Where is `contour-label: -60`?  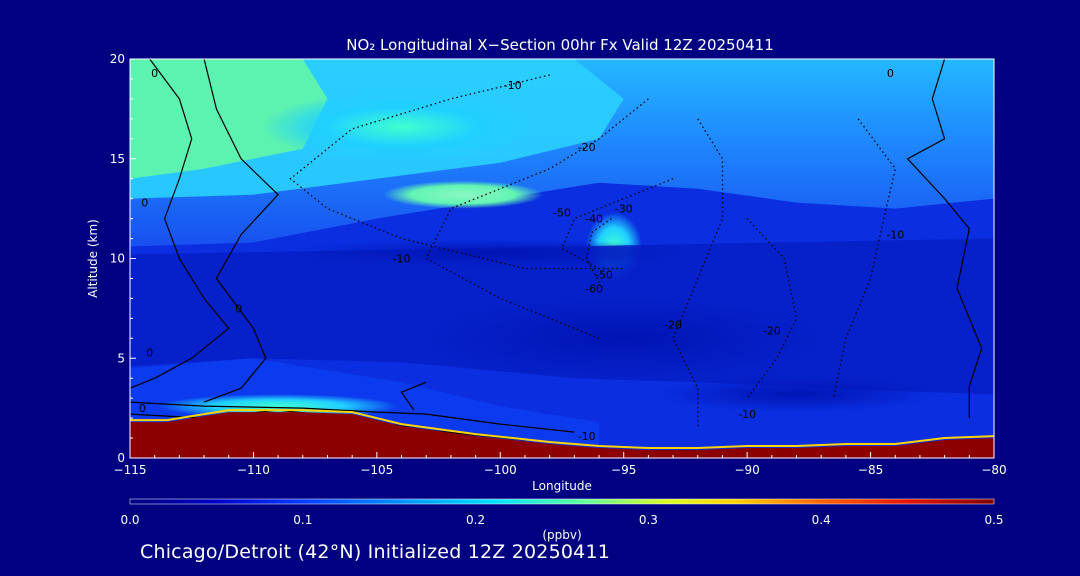
contour-label: -60 is located at coordinates (594, 288).